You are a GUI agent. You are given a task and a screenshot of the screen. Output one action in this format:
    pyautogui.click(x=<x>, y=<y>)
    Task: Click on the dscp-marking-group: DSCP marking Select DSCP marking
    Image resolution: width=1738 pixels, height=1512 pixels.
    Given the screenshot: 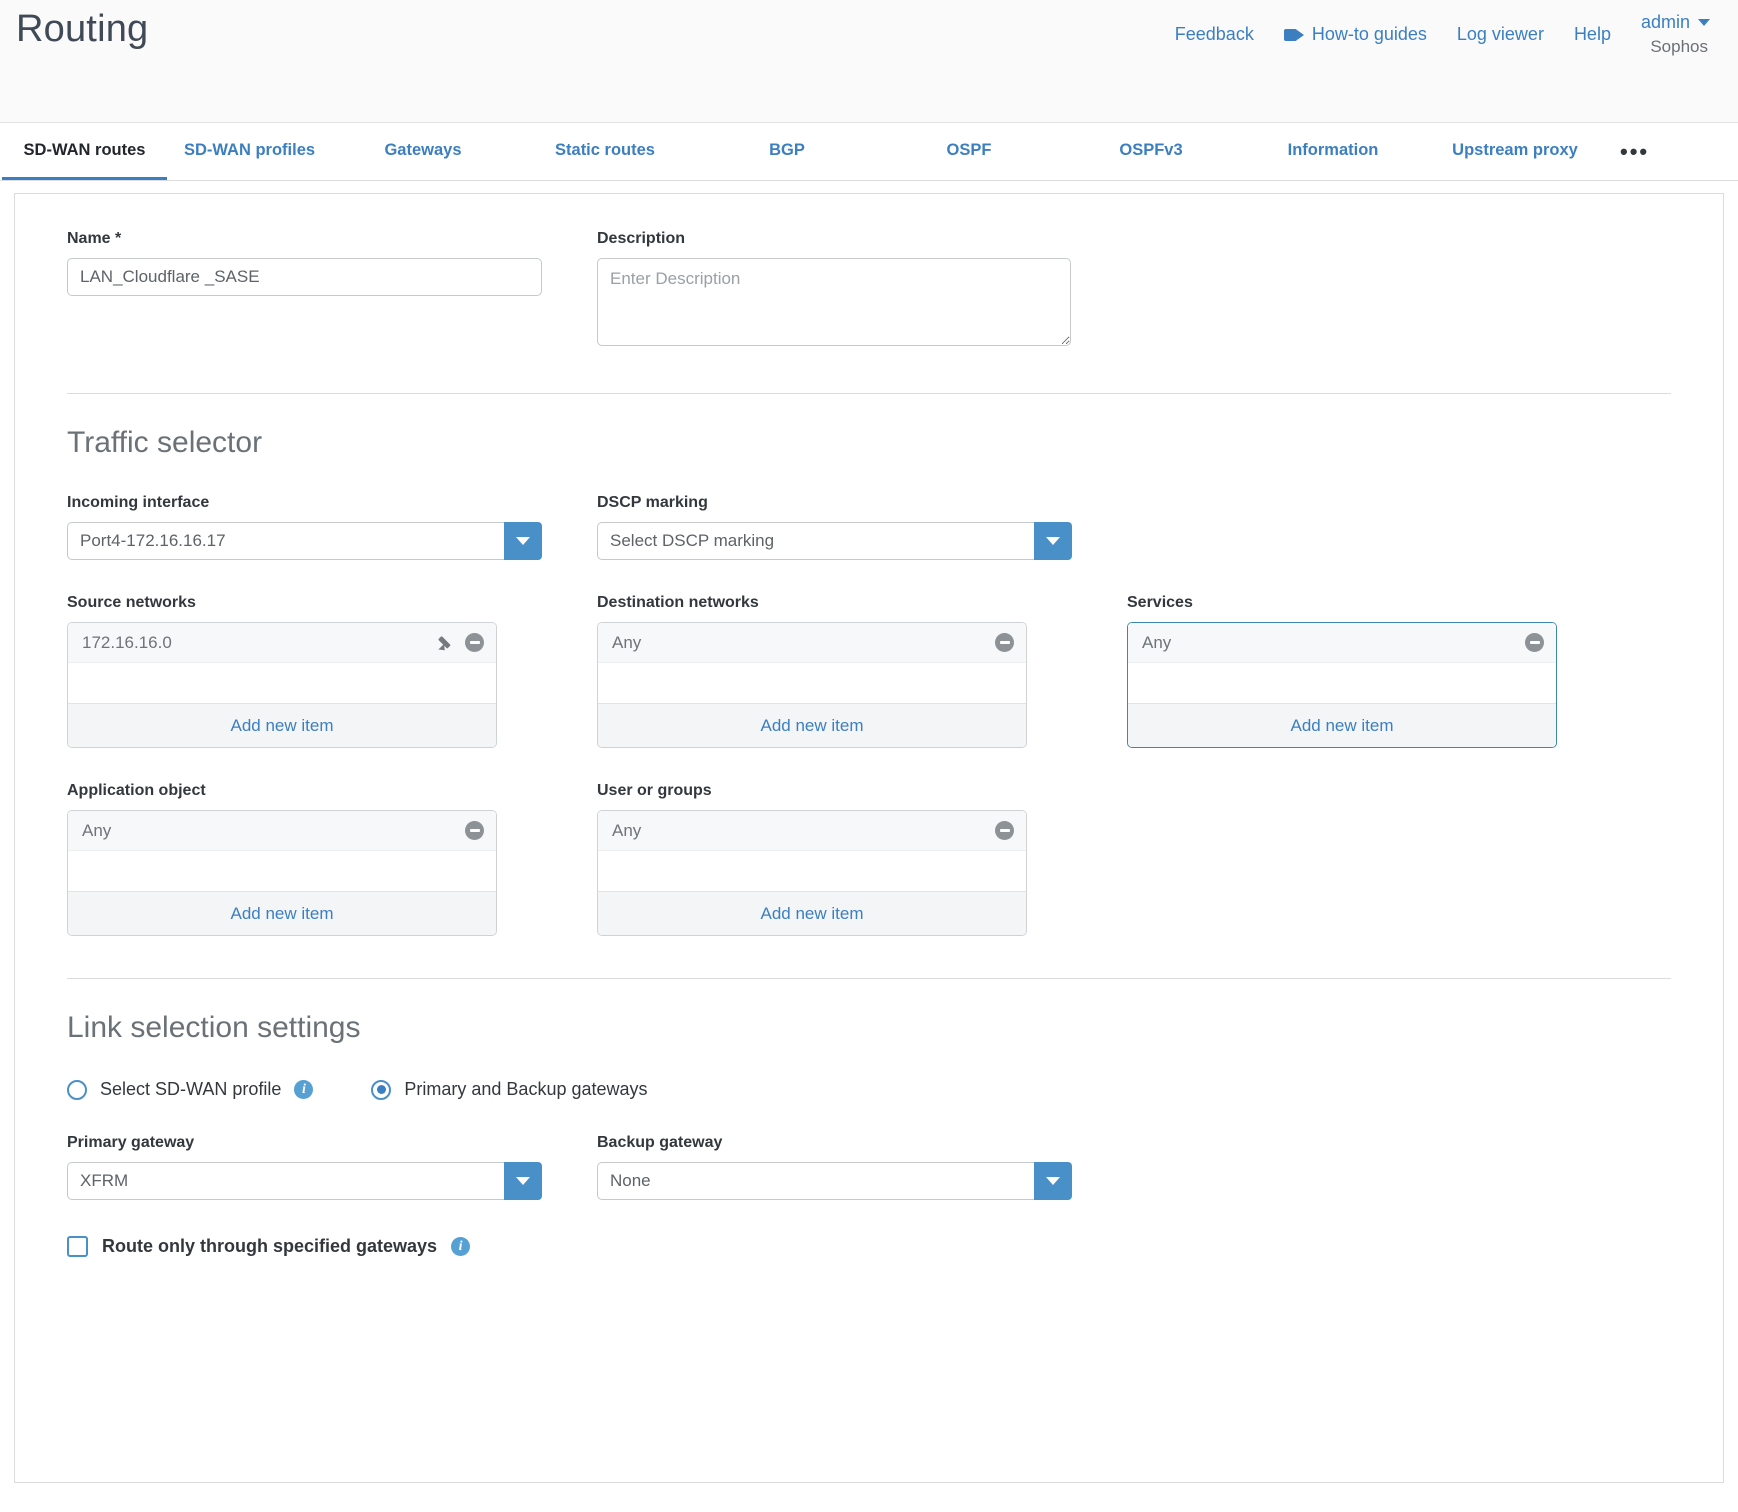 What is the action you would take?
    pyautogui.click(x=862, y=527)
    